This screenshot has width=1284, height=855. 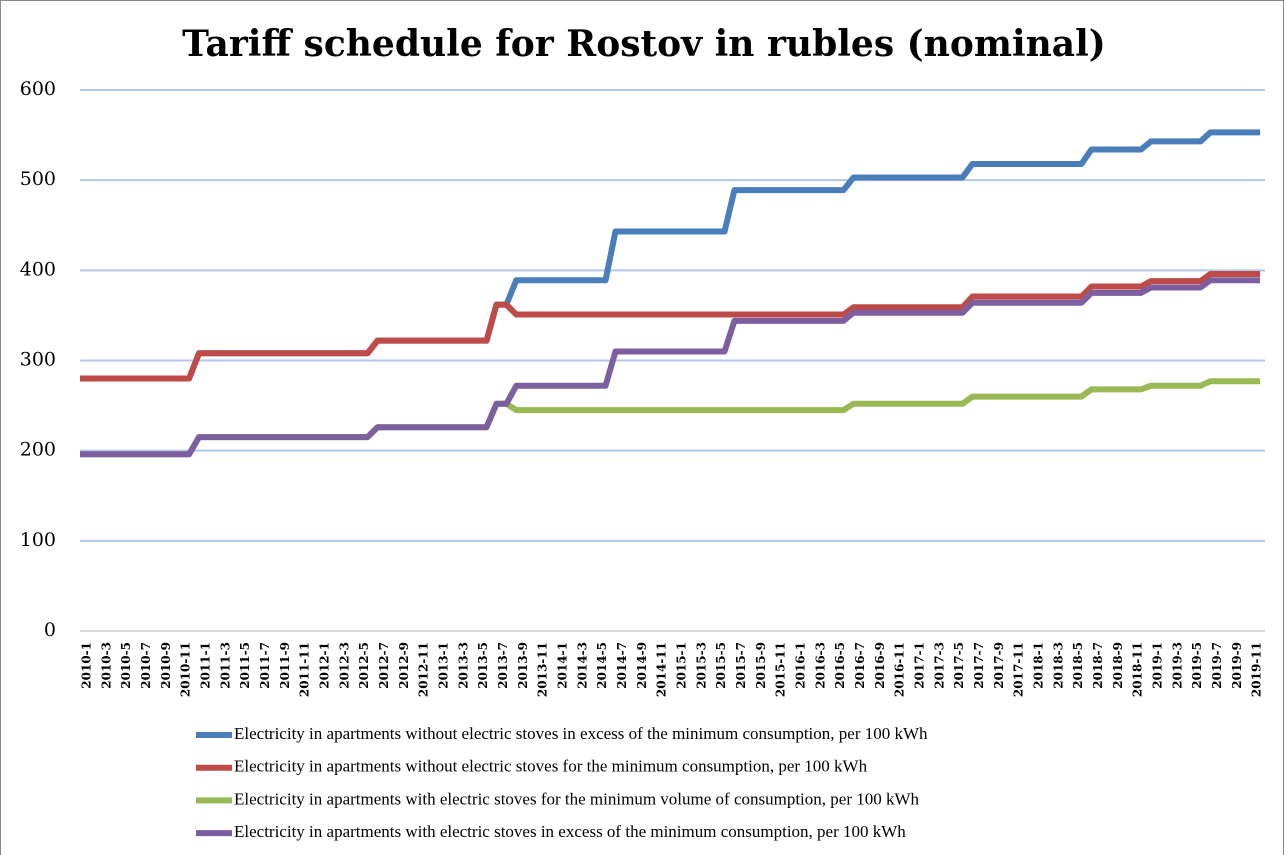 I want to click on x-tick-label: 2013-7, so click(x=503, y=665).